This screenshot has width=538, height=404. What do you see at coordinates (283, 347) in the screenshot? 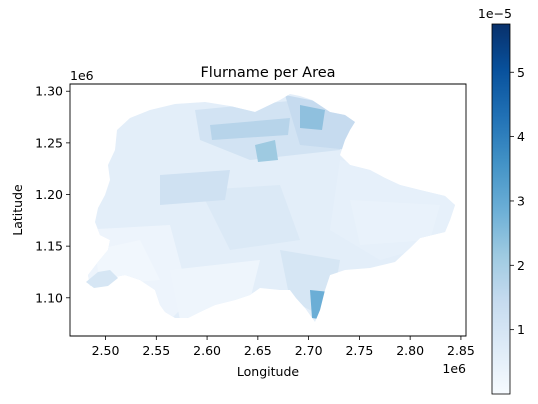
I see `x-axis: 2.50 2.55 2.60 2.65 2.70 2.75 2.80 2.85` at bounding box center [283, 347].